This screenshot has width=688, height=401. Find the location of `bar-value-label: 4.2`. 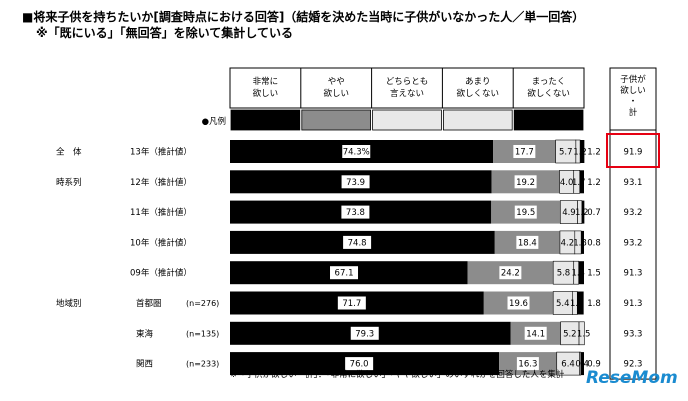

bar-value-label: 4.2 is located at coordinates (568, 243).